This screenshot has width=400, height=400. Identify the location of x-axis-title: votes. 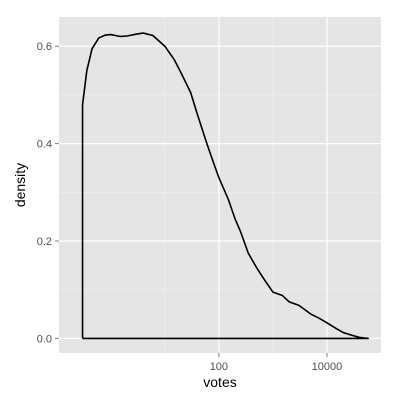
(219, 382).